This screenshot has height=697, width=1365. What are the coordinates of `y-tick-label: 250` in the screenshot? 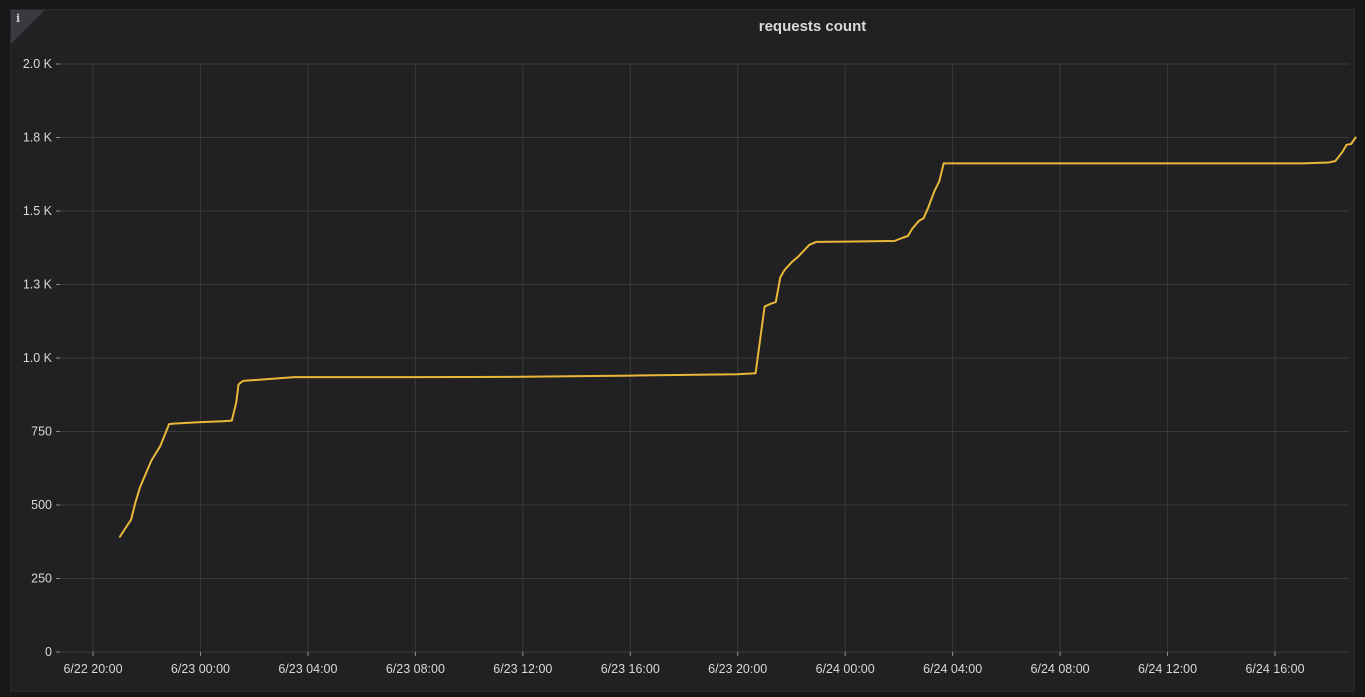 It's located at (41, 579).